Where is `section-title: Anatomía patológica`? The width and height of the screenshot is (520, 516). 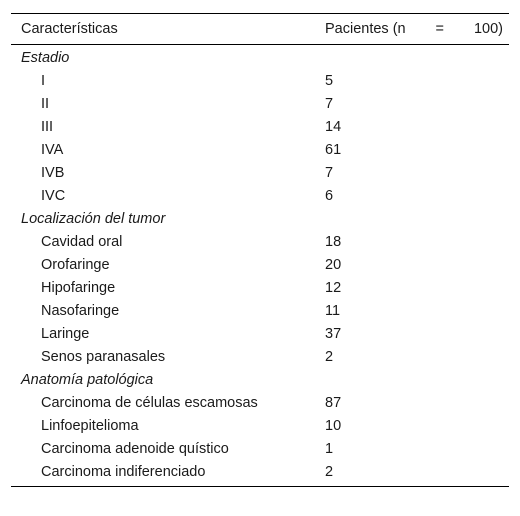
section-title: Anatomía patológica is located at coordinates (87, 379).